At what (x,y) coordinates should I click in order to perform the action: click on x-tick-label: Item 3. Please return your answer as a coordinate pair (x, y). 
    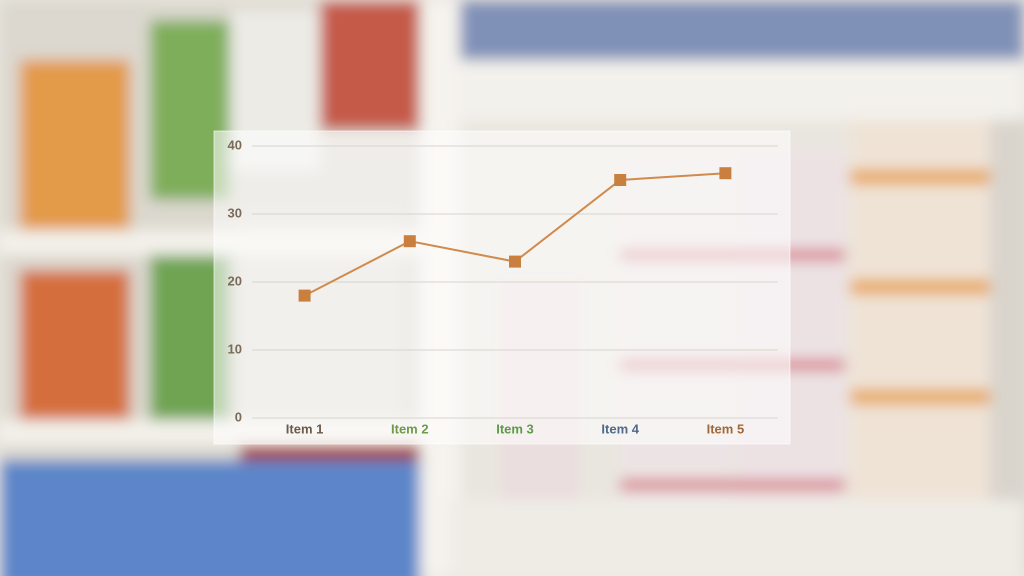
    Looking at the image, I should click on (515, 428).